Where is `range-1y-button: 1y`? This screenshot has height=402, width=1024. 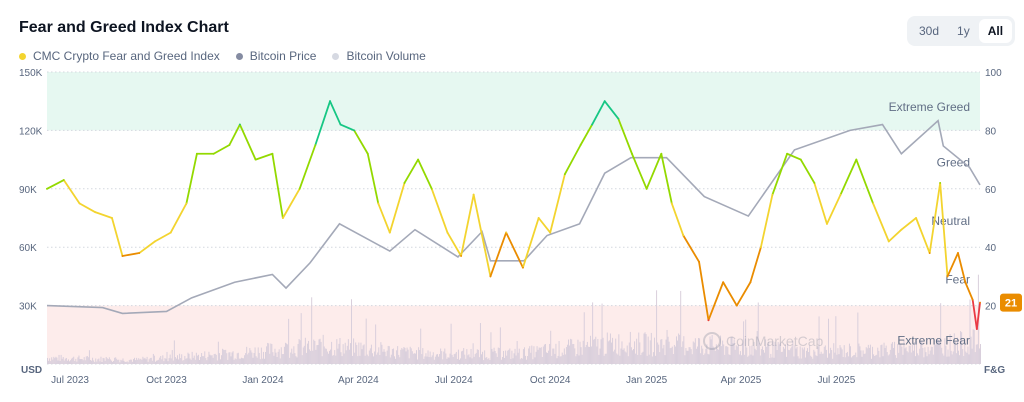
range-1y-button: 1y is located at coordinates (963, 31).